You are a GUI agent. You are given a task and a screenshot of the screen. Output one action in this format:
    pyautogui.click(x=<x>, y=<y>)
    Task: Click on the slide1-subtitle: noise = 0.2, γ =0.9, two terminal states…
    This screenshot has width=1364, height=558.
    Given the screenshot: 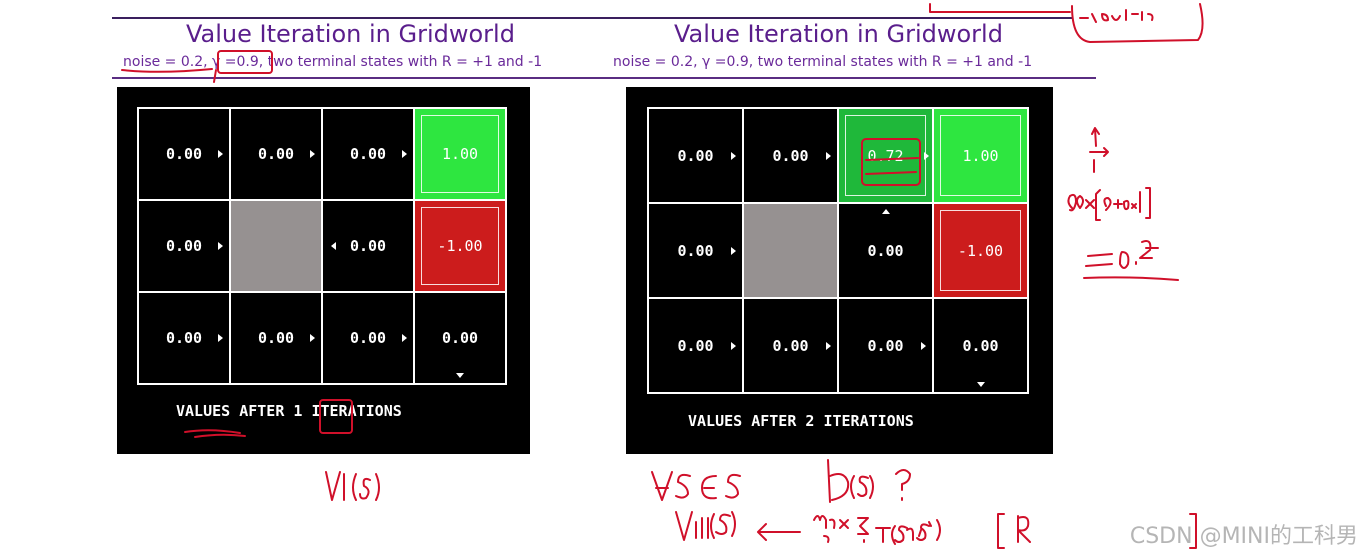 What is the action you would take?
    pyautogui.click(x=333, y=62)
    